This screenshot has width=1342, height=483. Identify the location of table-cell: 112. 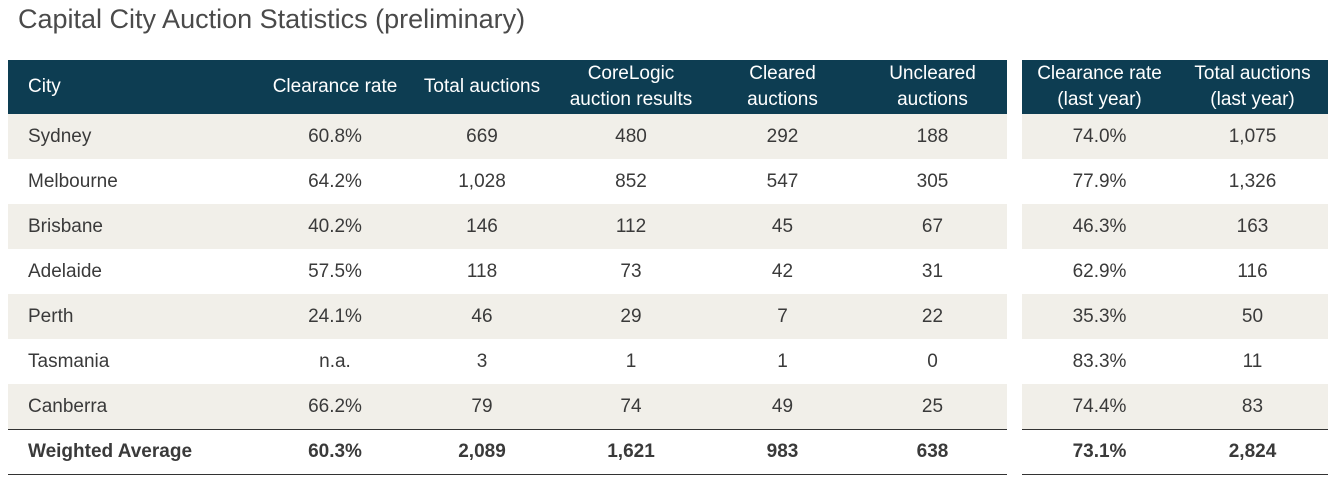
(631, 226).